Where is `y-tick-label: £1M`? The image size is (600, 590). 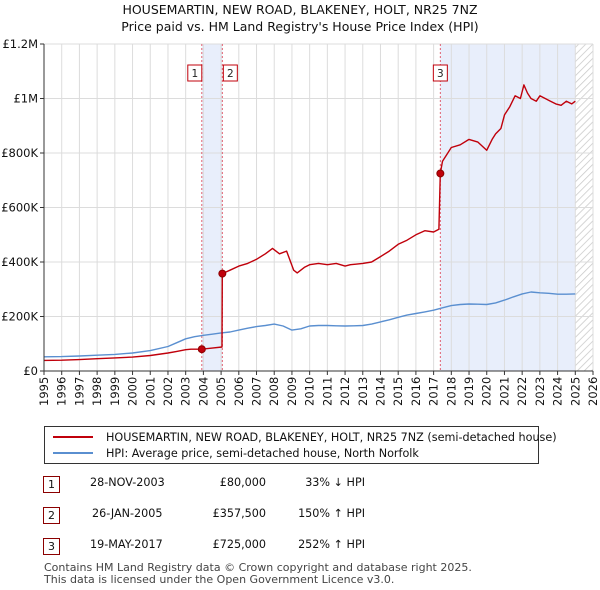 y-tick-label: £1M is located at coordinates (25, 99).